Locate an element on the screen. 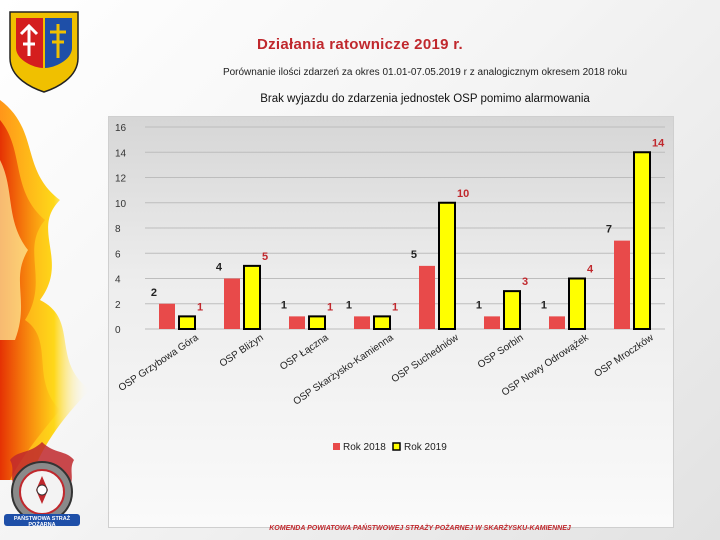 The width and height of the screenshot is (720, 540). page-title: Działania ratownicze 2019 r. is located at coordinates (360, 44).